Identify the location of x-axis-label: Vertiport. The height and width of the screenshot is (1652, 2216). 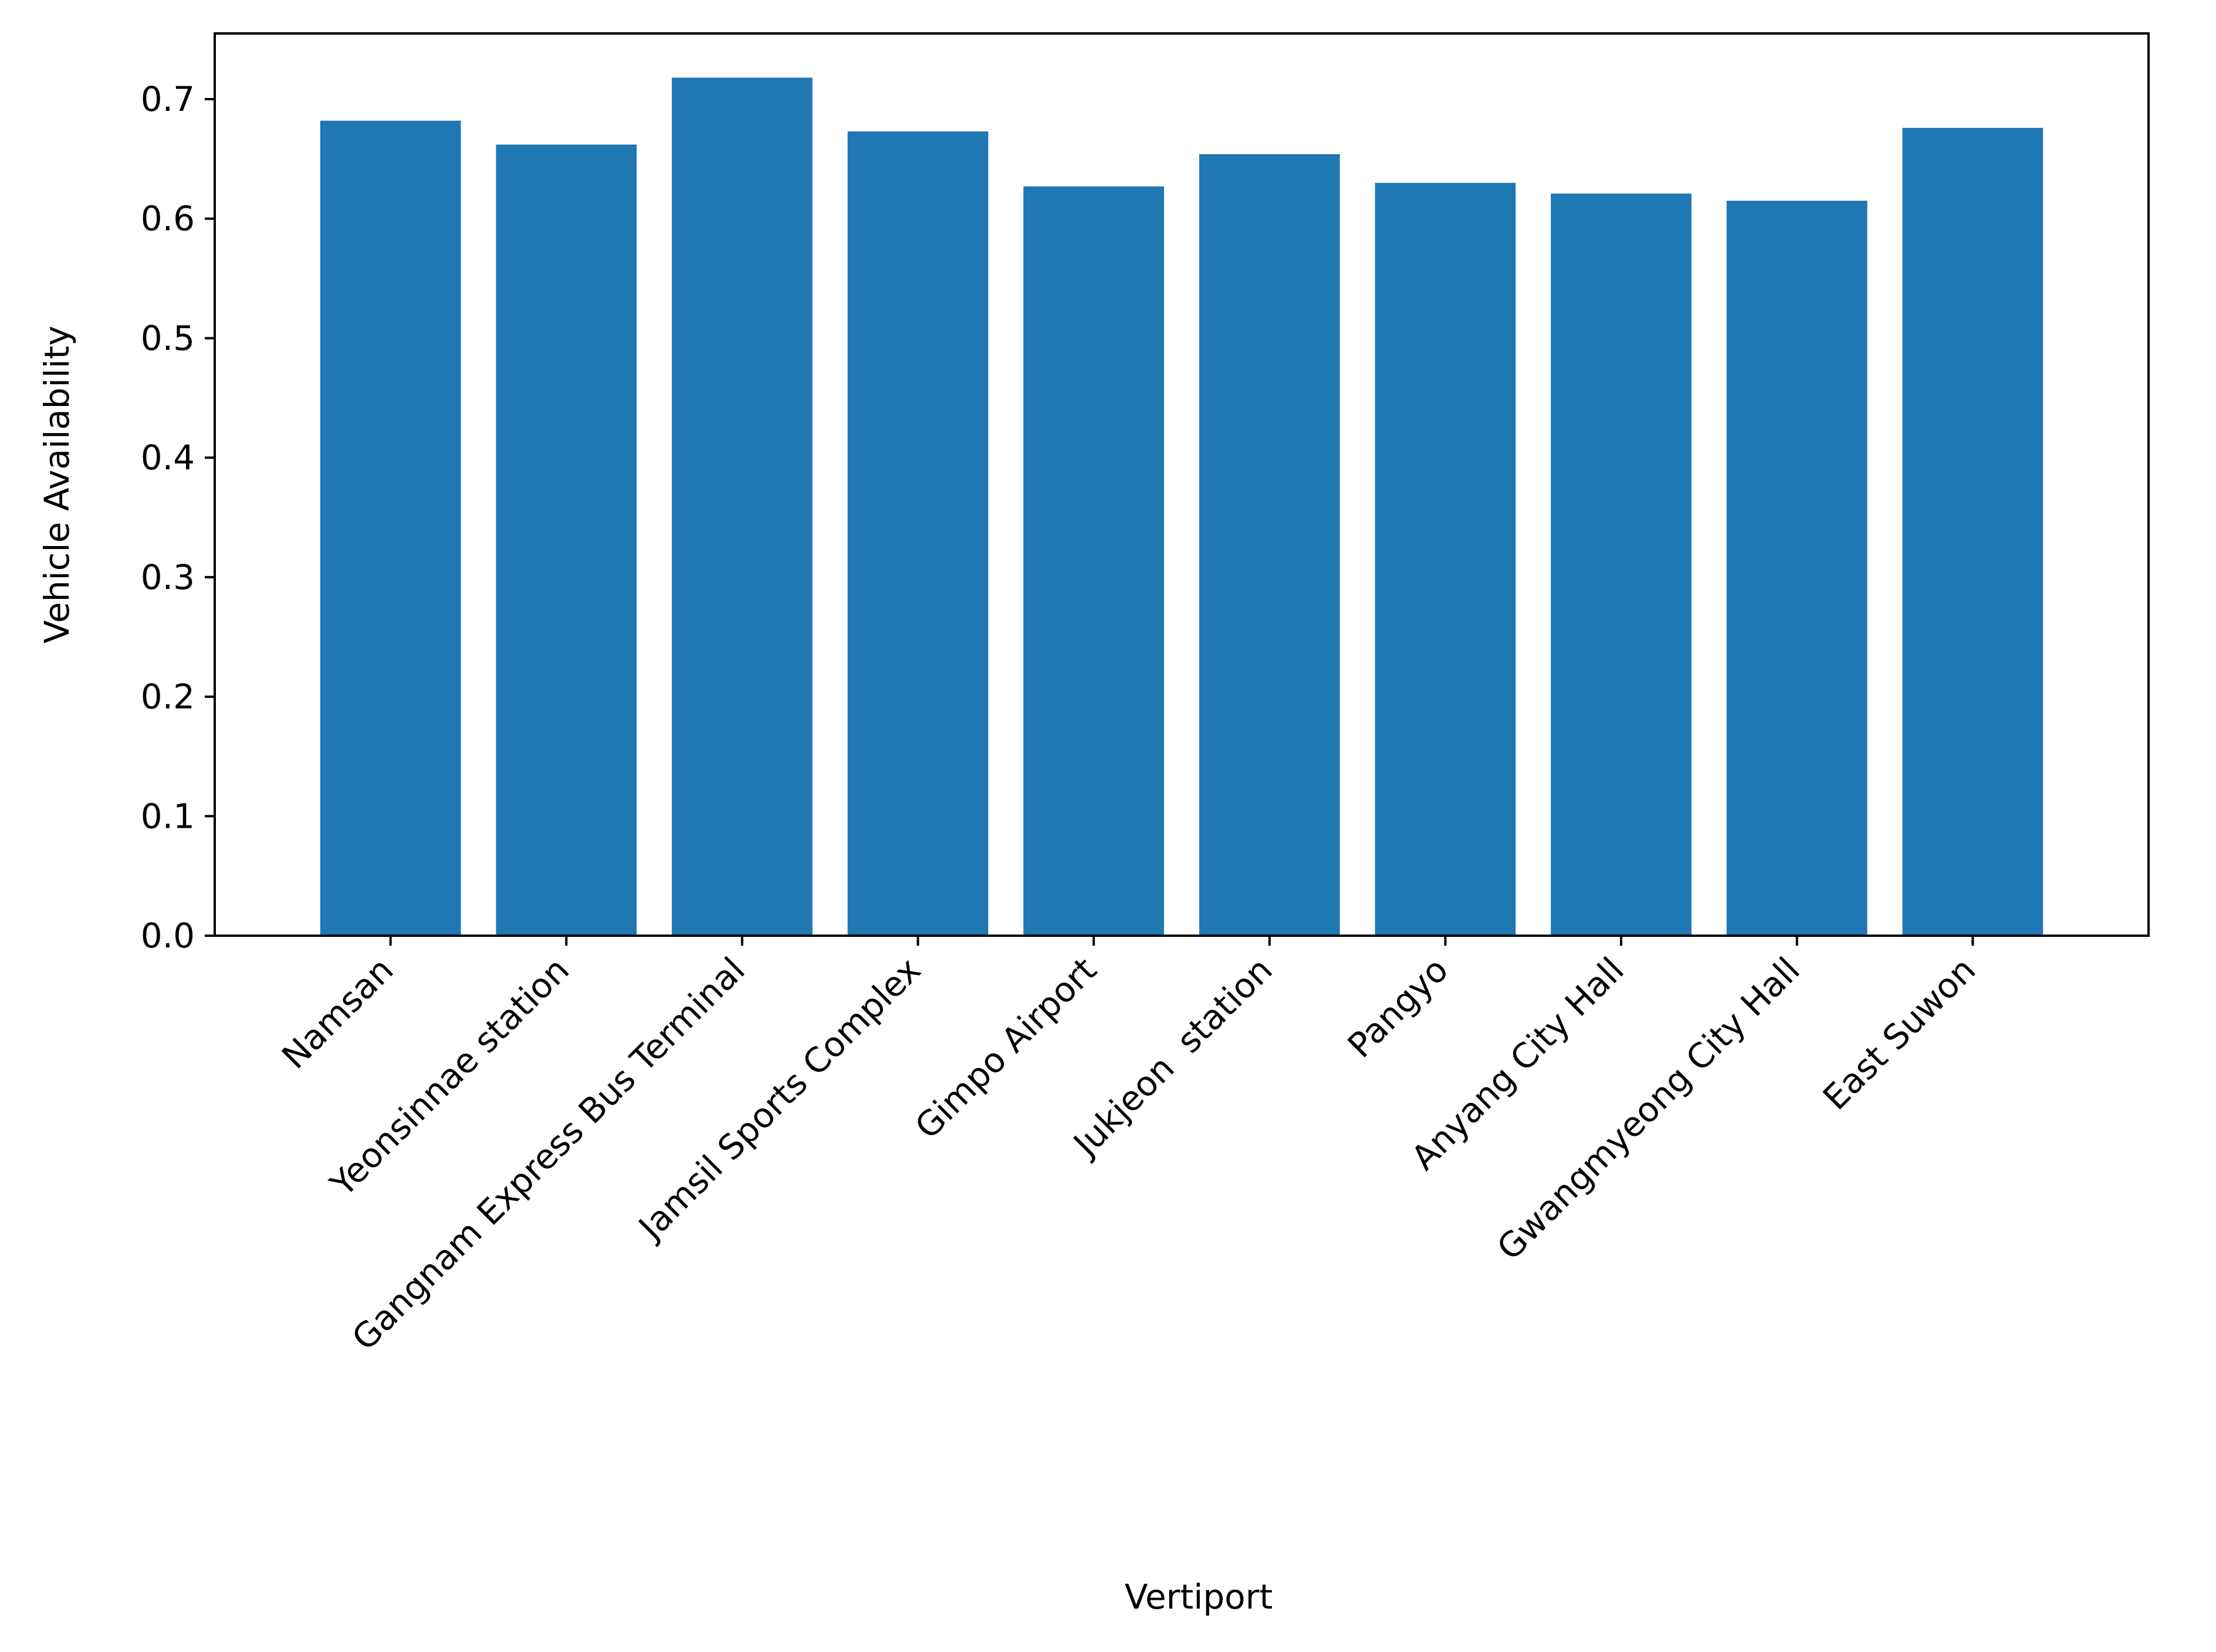
(1199, 1597).